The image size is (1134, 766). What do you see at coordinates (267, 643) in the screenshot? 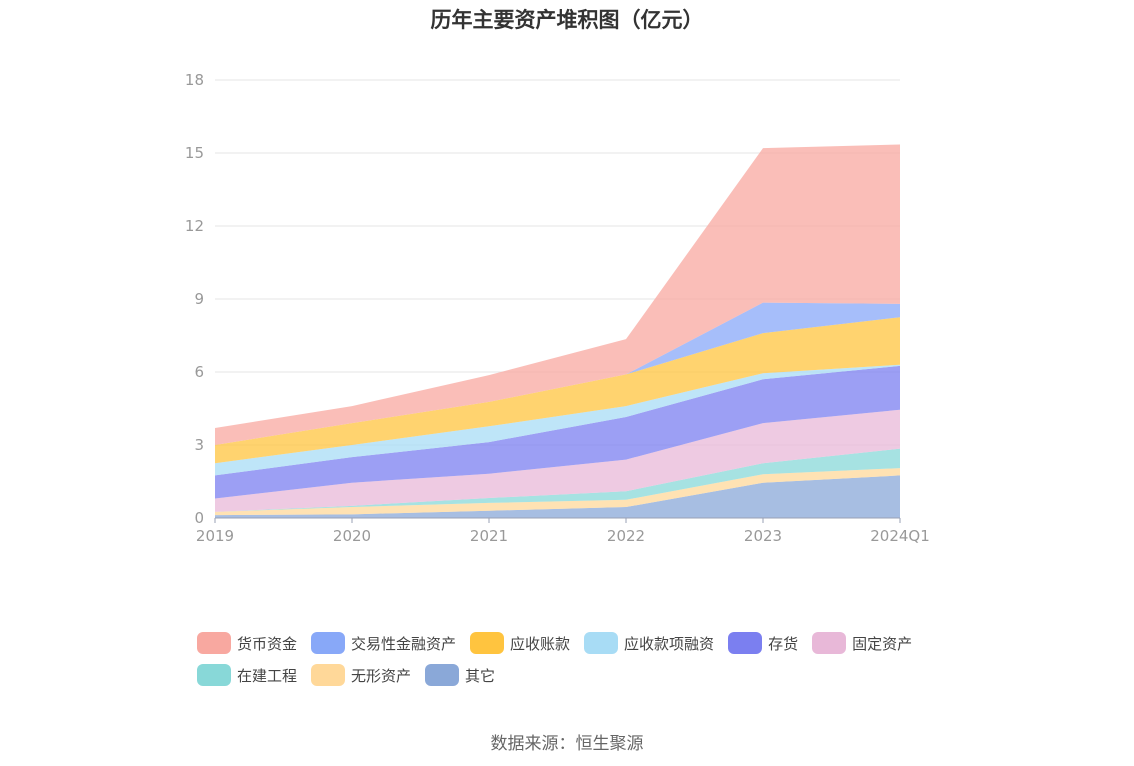
I see `legend-label: 货币资金` at bounding box center [267, 643].